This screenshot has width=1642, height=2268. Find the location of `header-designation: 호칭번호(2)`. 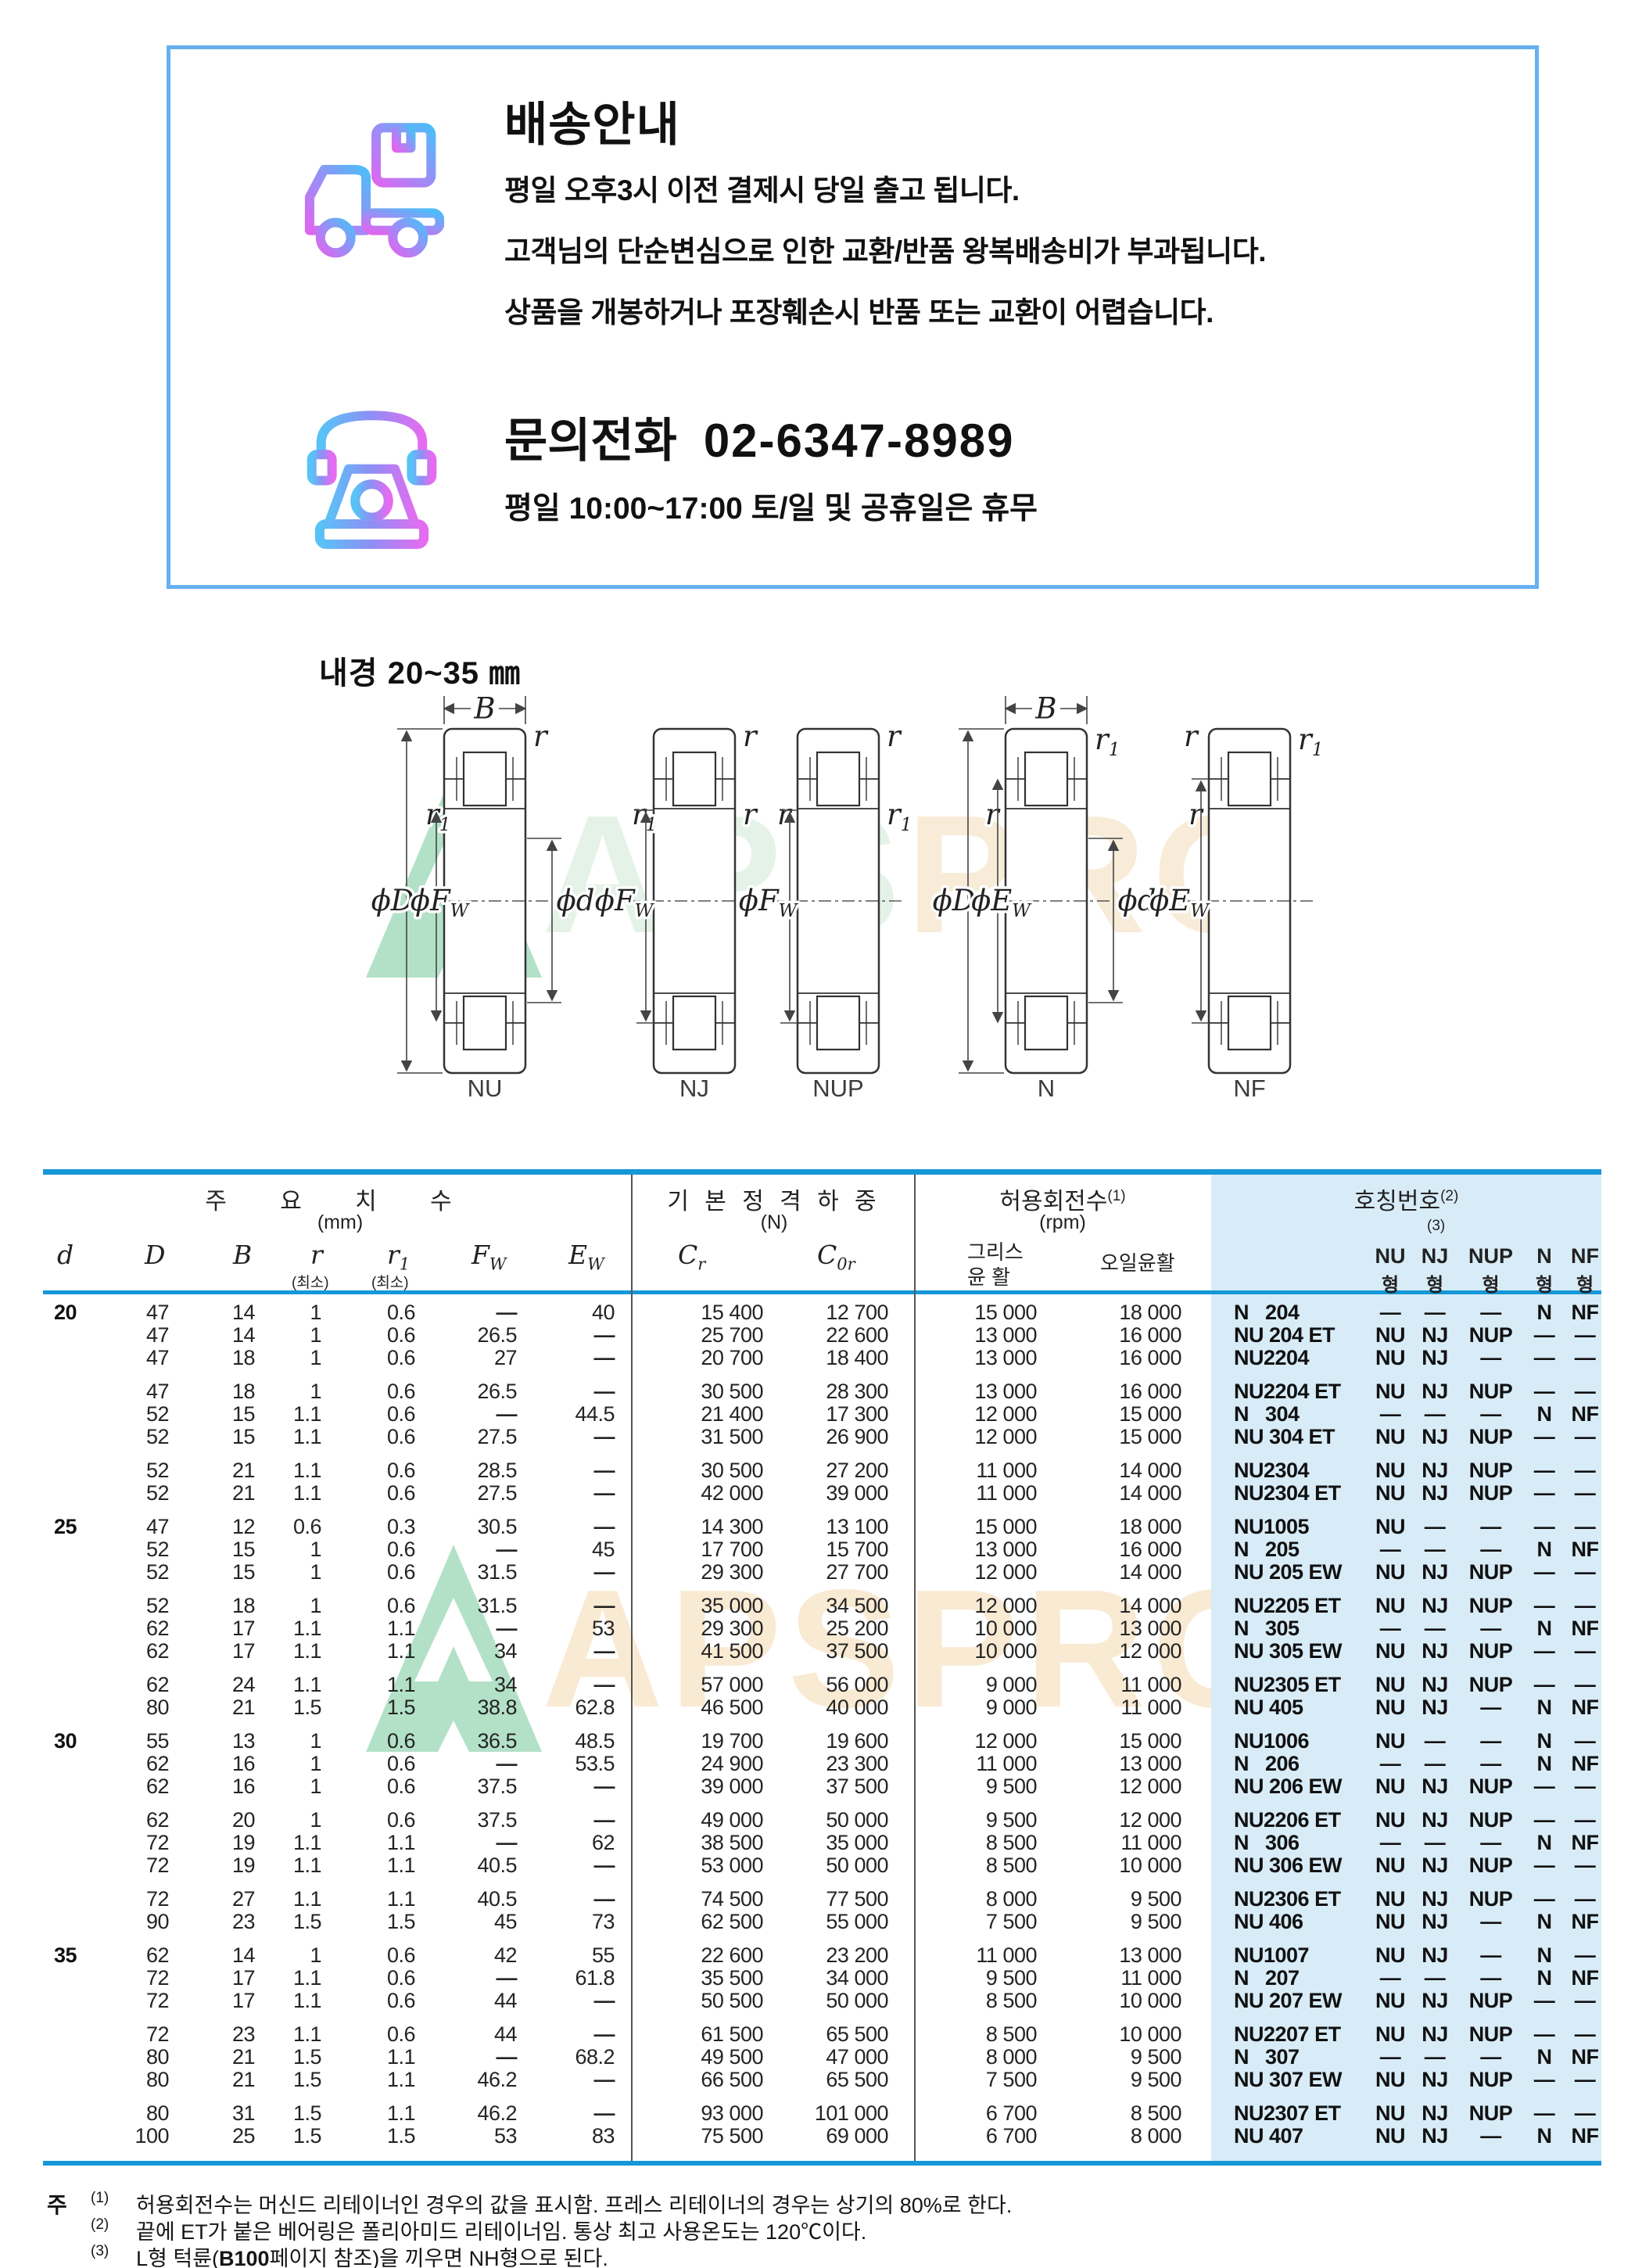

header-designation: 호칭번호(2) is located at coordinates (1406, 1201).